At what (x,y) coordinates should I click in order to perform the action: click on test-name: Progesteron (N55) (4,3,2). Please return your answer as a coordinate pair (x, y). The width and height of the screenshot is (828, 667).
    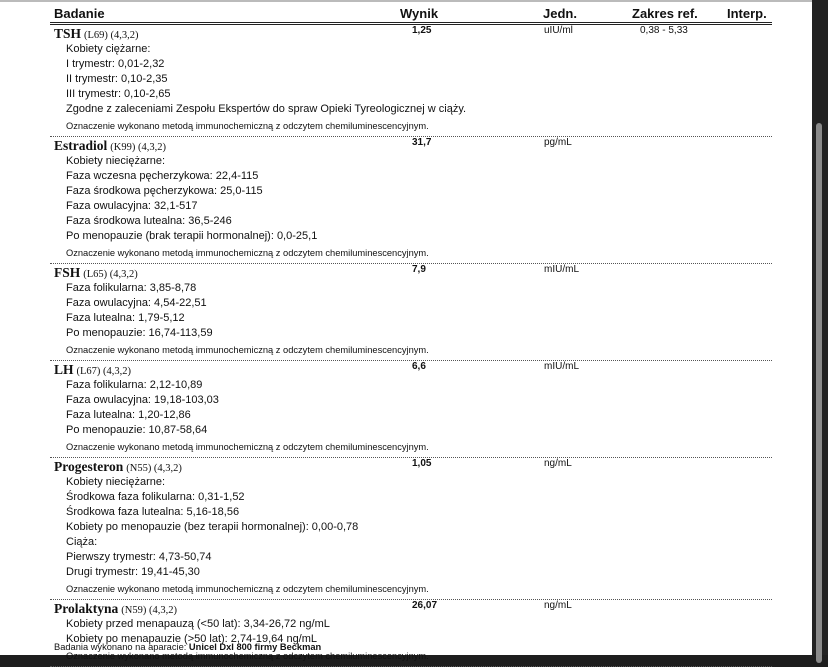
    Looking at the image, I should click on (118, 467).